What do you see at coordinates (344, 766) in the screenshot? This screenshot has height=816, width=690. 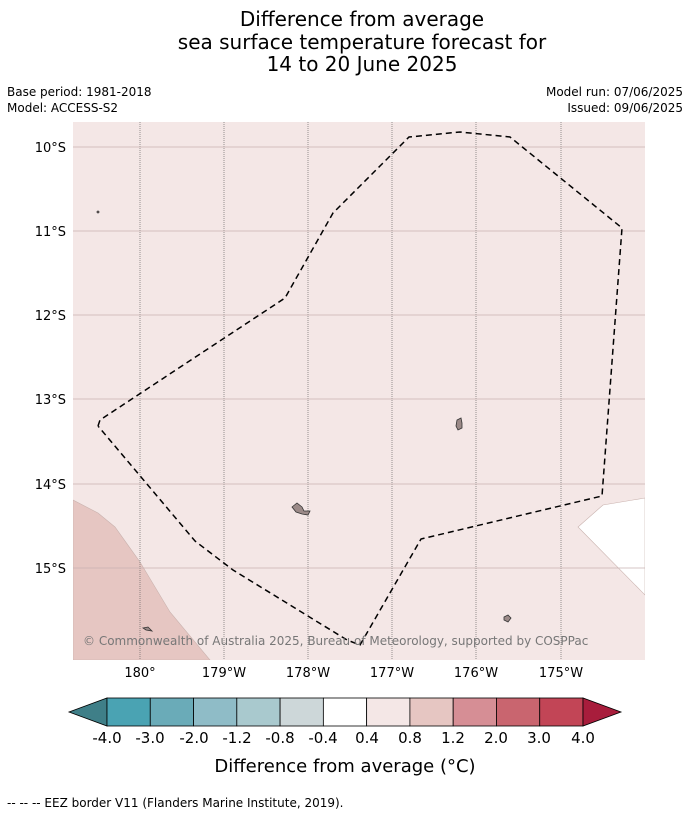 I see `colorbar-label: Difference from average (°C)` at bounding box center [344, 766].